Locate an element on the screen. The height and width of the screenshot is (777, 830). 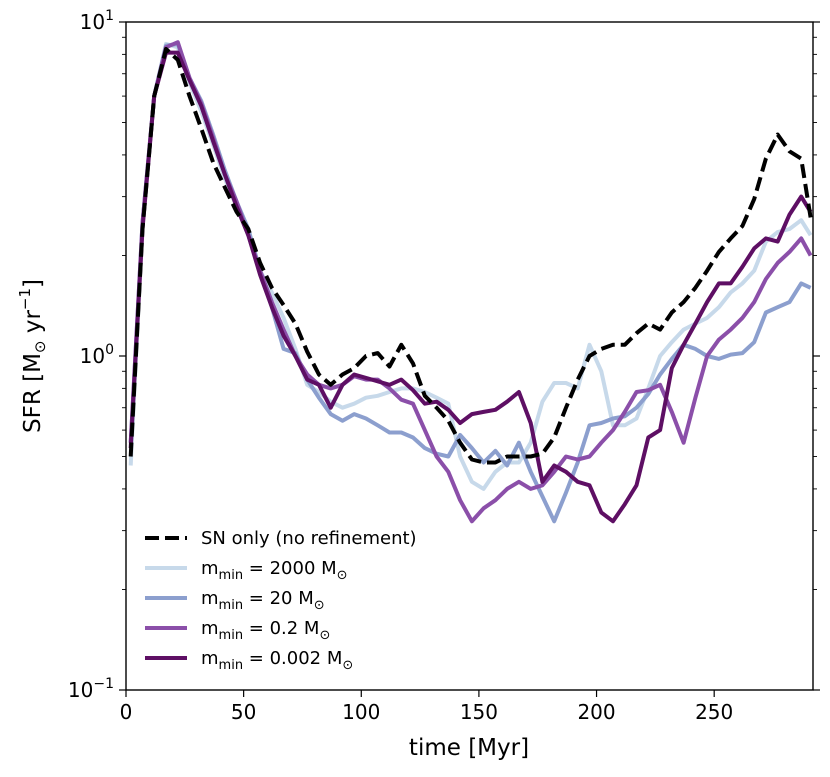
x-tick-label: 100 is located at coordinates (361, 712).